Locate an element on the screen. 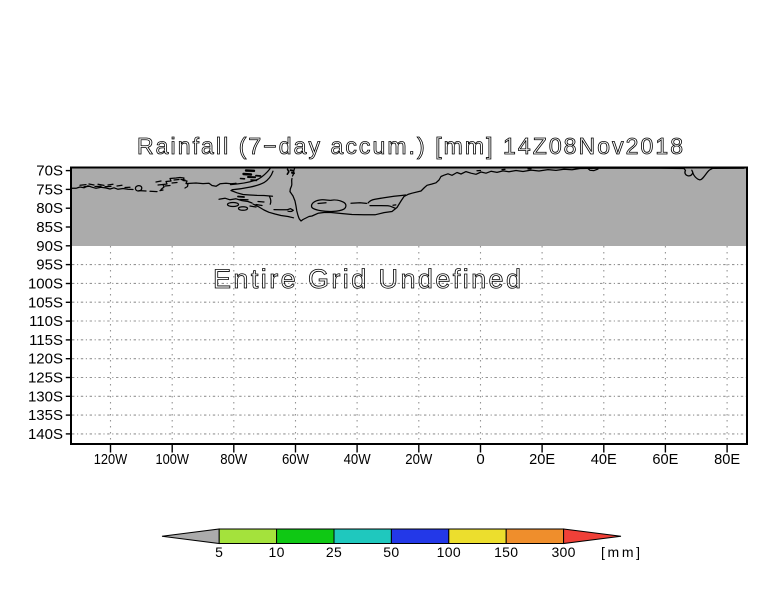  svg-text: 20E is located at coordinates (542, 459).